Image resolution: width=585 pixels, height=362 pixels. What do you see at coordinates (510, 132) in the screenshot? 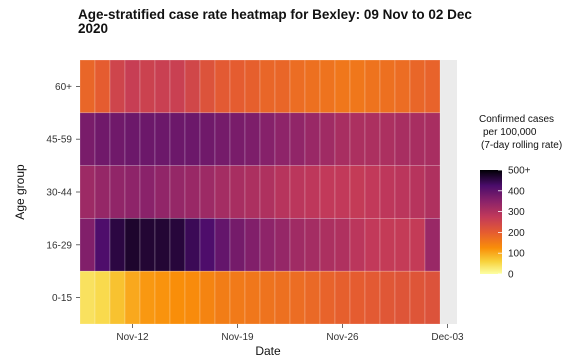
I see `legend-title-line2: per 100,000` at bounding box center [510, 132].